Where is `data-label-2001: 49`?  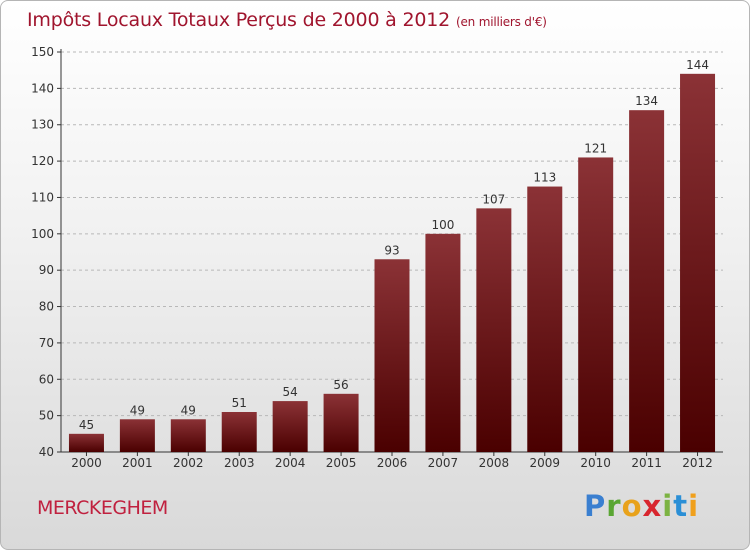 data-label-2001: 49 is located at coordinates (137, 410).